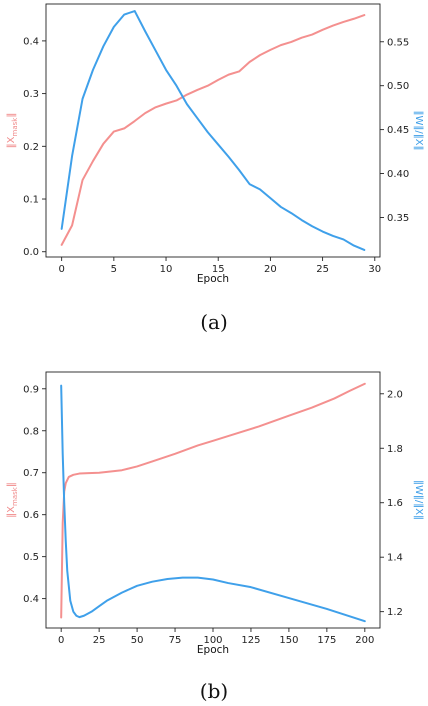 This screenshot has width=428, height=706. I want to click on y-left-tick: 0.0, so click(34, 252).